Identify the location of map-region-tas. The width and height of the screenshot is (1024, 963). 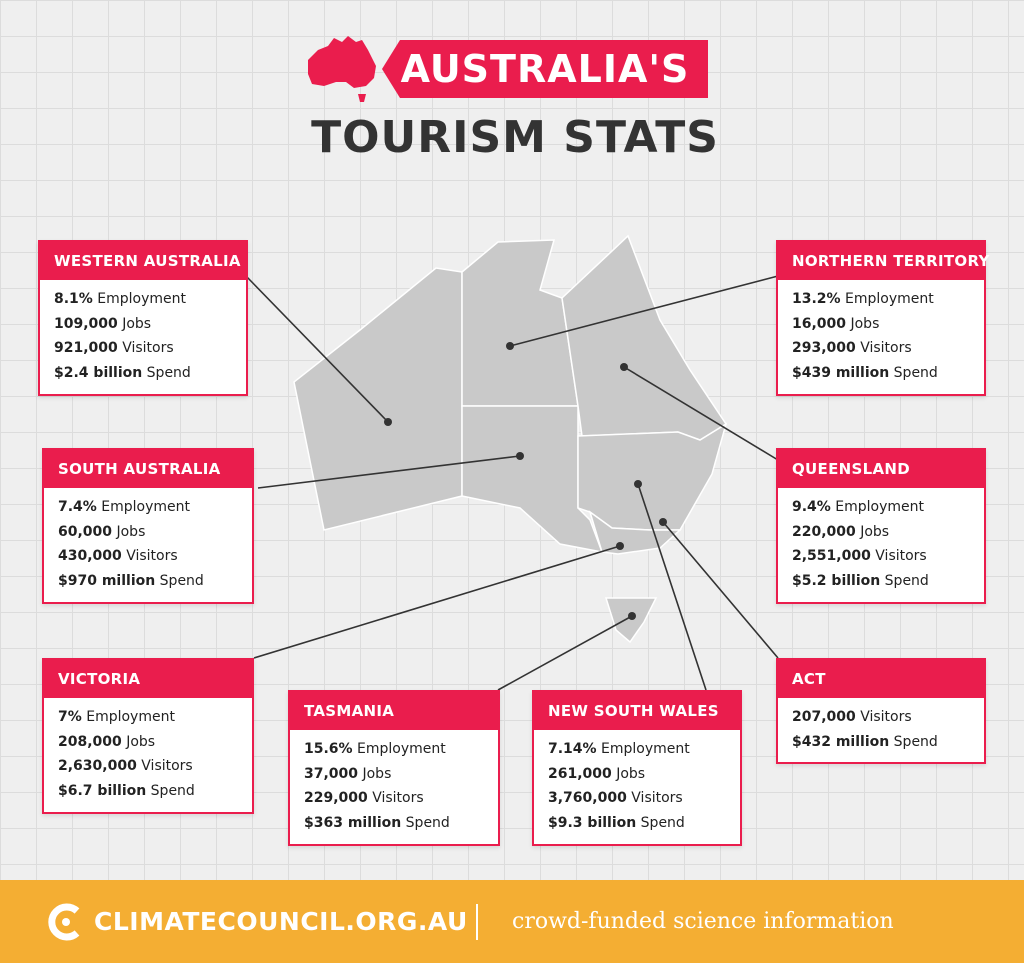
(631, 620).